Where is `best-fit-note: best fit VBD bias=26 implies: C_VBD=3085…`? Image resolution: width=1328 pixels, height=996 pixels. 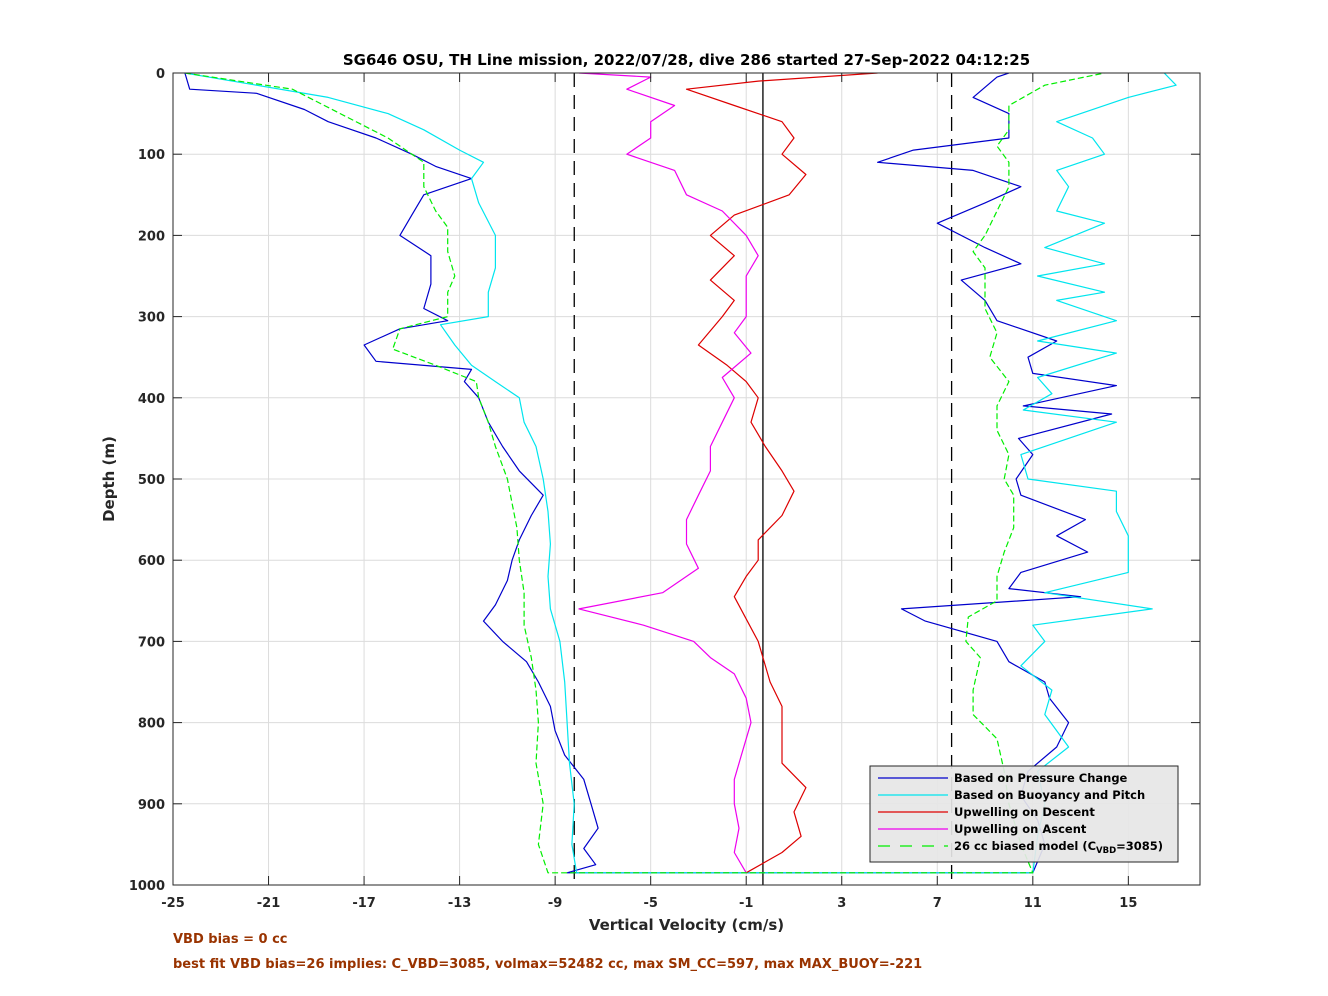 best-fit-note: best fit VBD bias=26 implies: C_VBD=3085… is located at coordinates (548, 964).